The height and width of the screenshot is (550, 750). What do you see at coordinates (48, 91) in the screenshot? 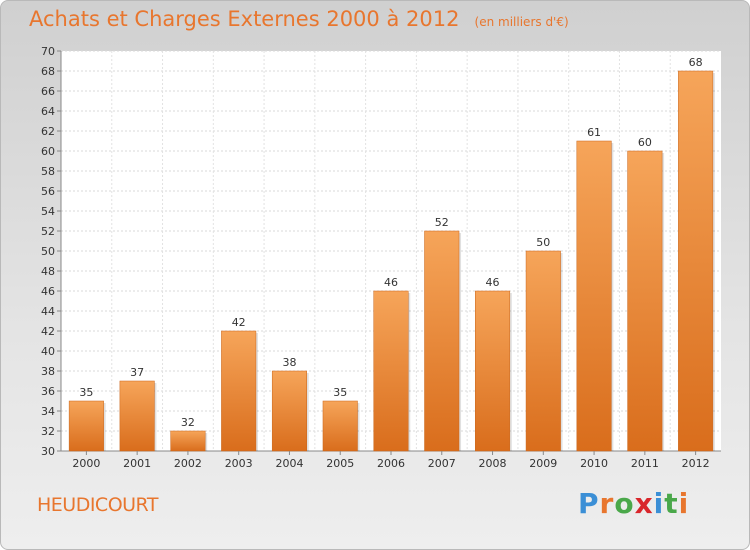
I see `y-tick-label: 66` at bounding box center [48, 91].